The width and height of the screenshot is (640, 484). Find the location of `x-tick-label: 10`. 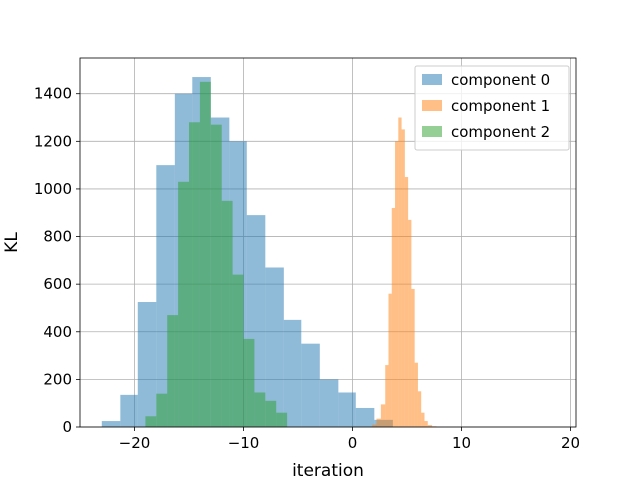

x-tick-label: 10 is located at coordinates (461, 443).